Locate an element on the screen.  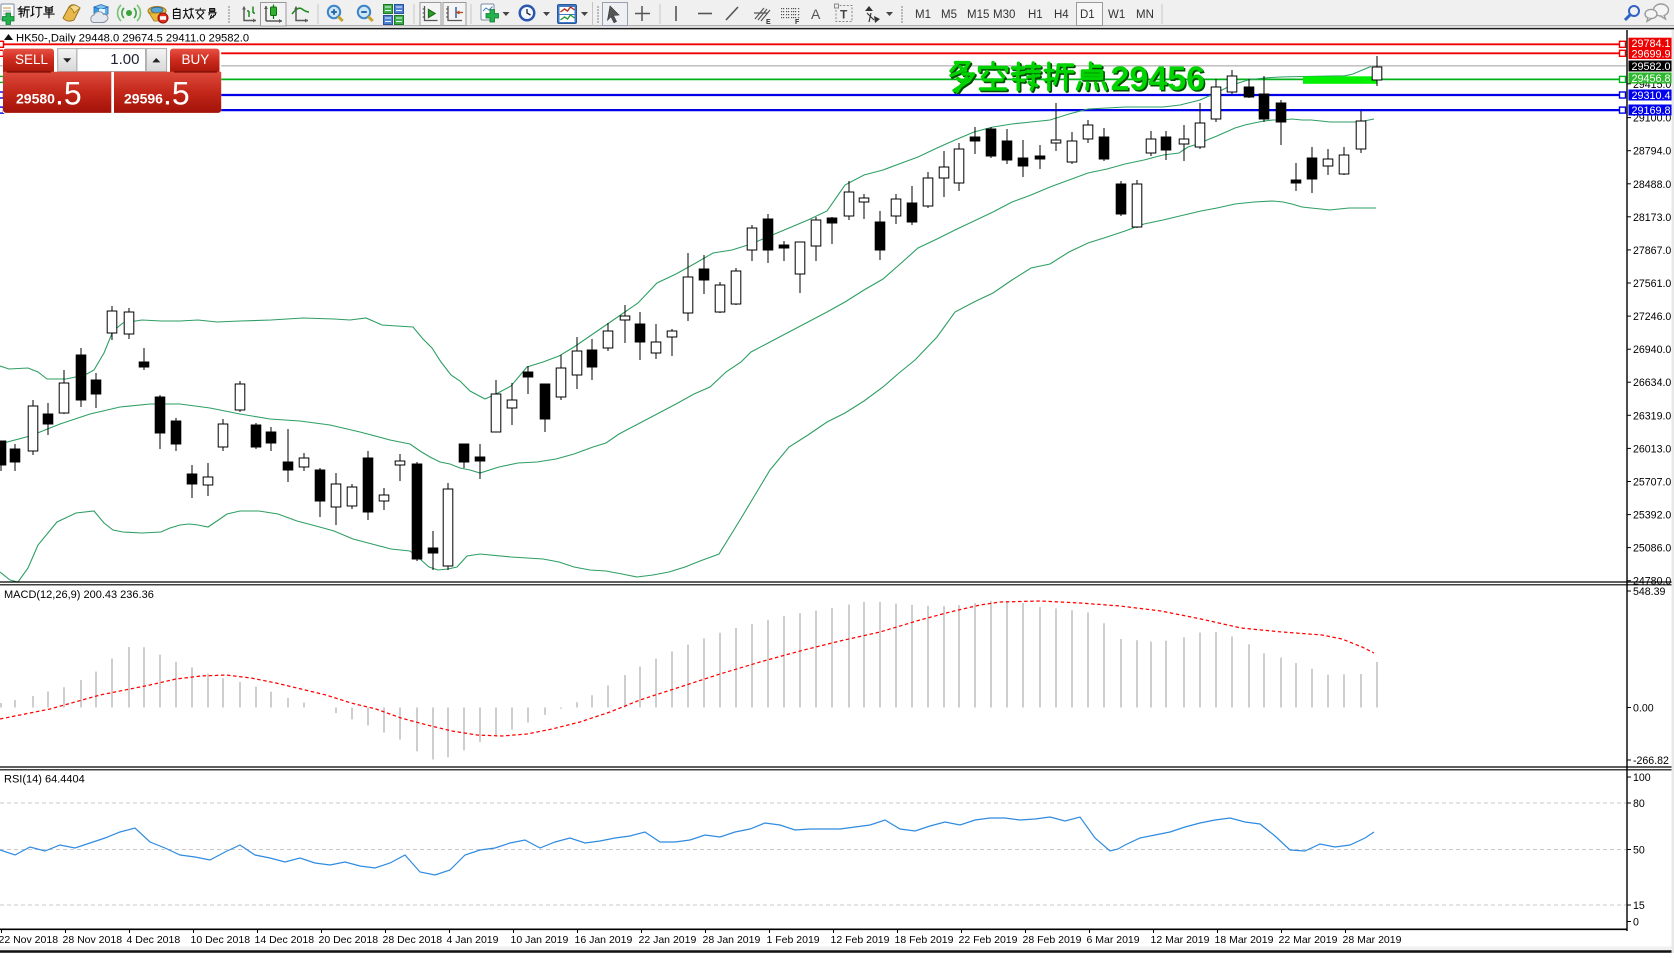
svg-text: H1 is located at coordinates (1035, 15).